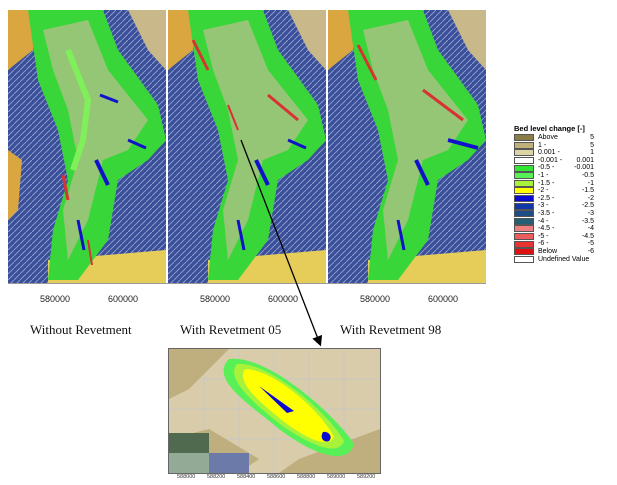 This screenshot has height=485, width=617. Describe the element at coordinates (590, 251) in the screenshot. I see `legend-label-to: -6` at that location.